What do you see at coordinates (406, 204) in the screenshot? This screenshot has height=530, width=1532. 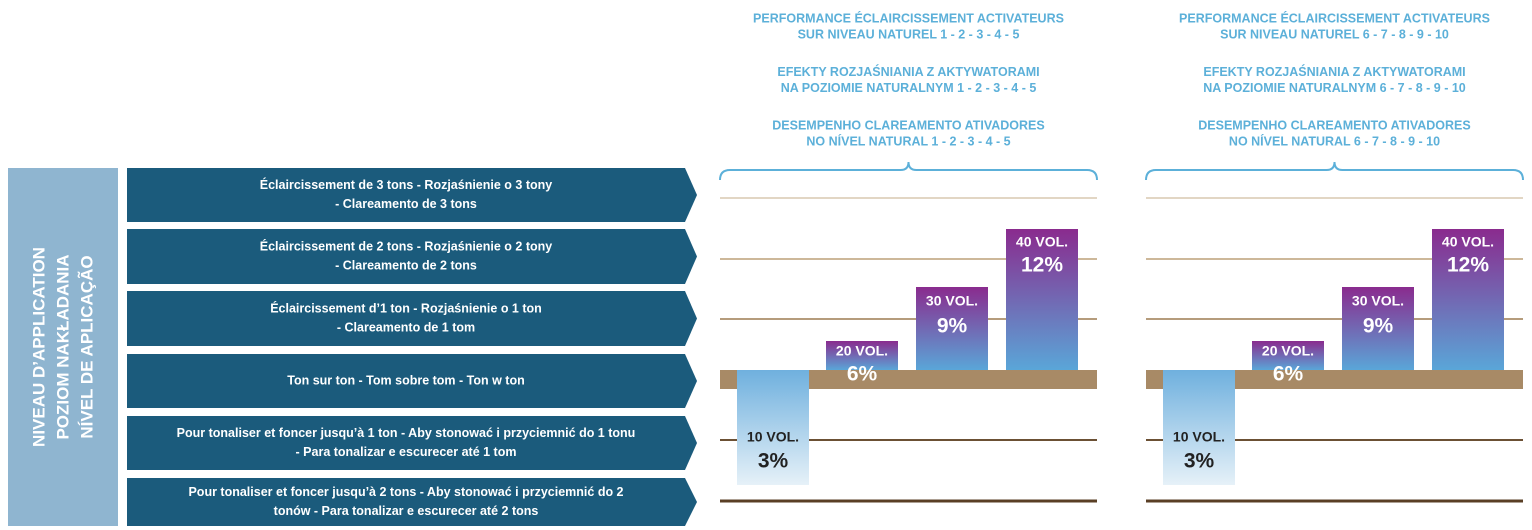 I see `row-text: - Clareamento de 3 tons` at bounding box center [406, 204].